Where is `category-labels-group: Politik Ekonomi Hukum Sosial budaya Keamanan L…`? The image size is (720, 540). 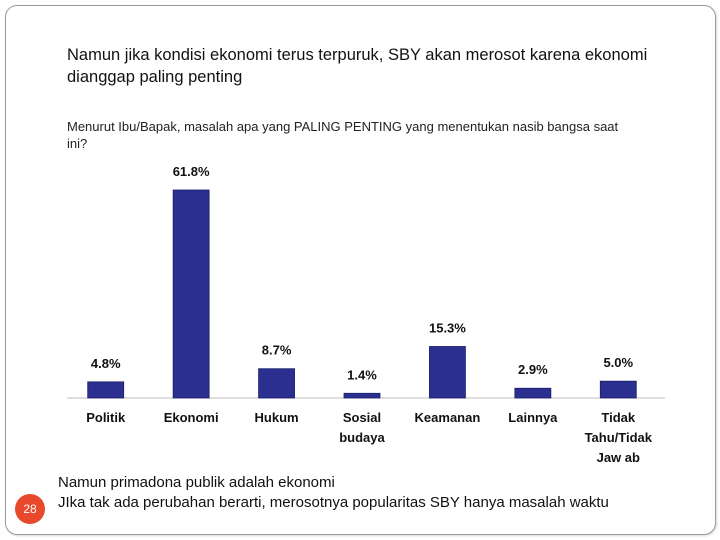 category-labels-group: Politik Ekonomi Hukum Sosial budaya Keamanan L… is located at coordinates (369, 437).